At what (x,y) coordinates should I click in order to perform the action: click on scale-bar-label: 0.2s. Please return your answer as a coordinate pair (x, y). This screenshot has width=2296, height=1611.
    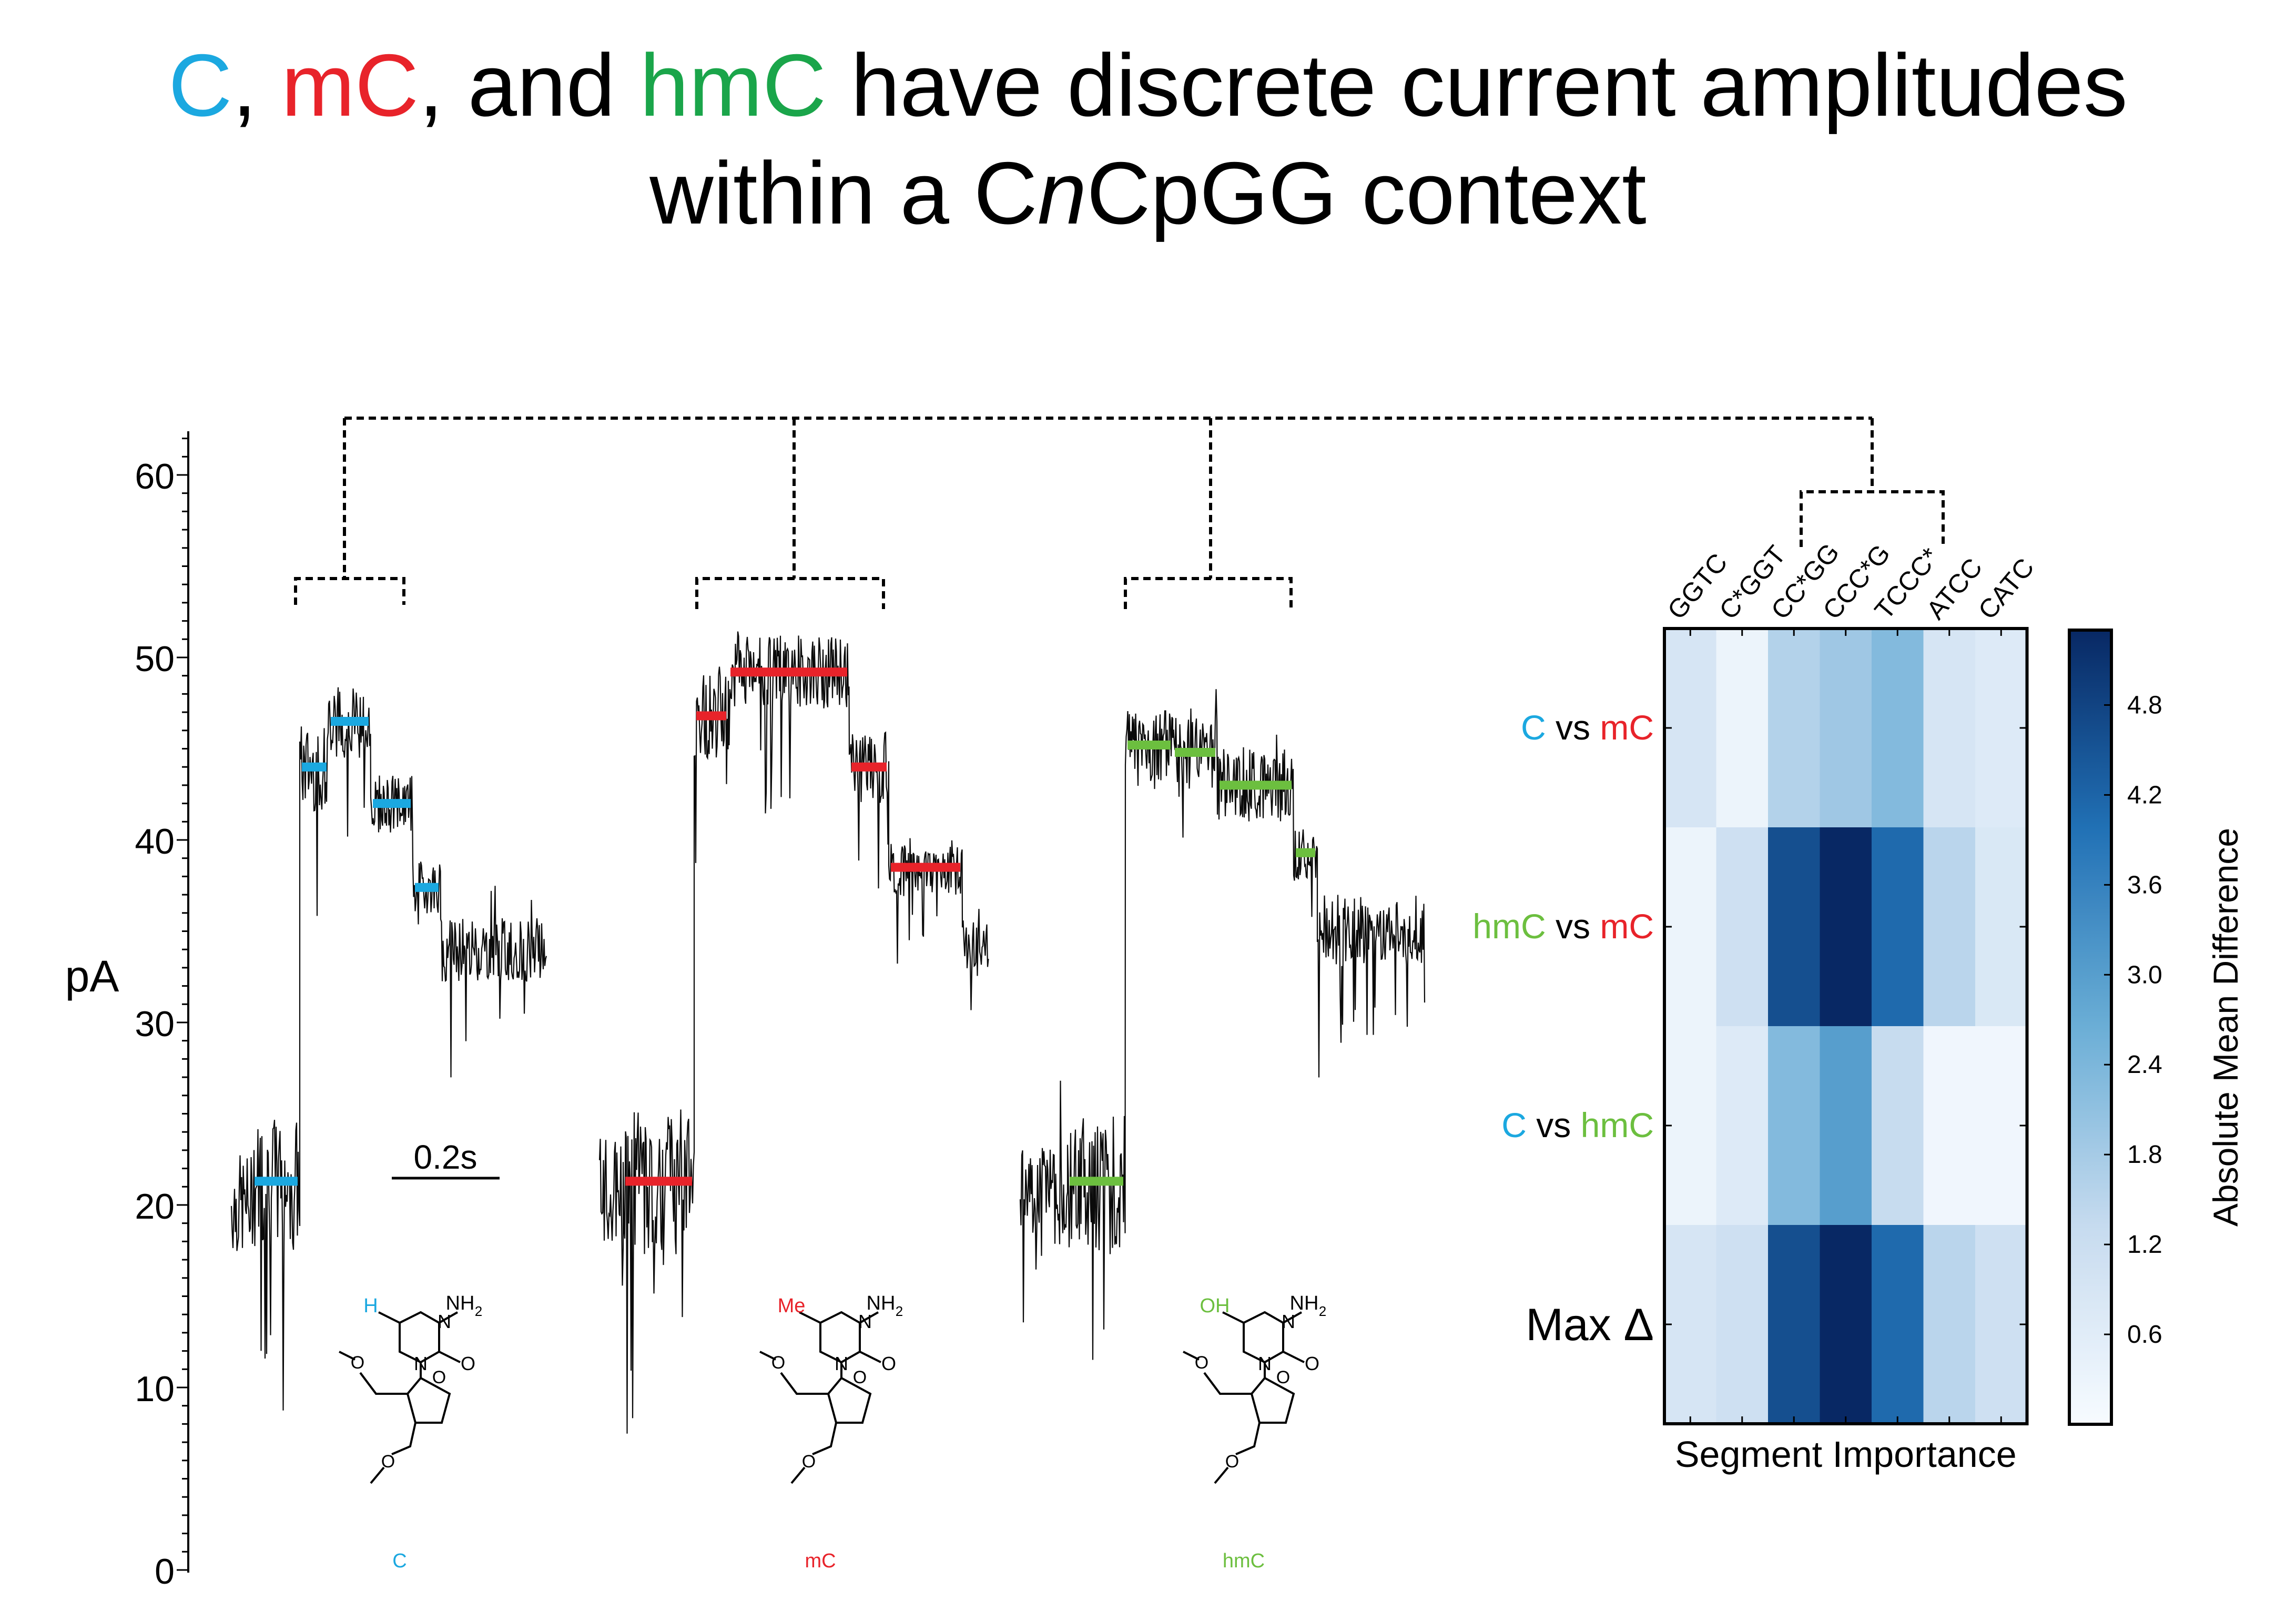
    Looking at the image, I should click on (446, 1157).